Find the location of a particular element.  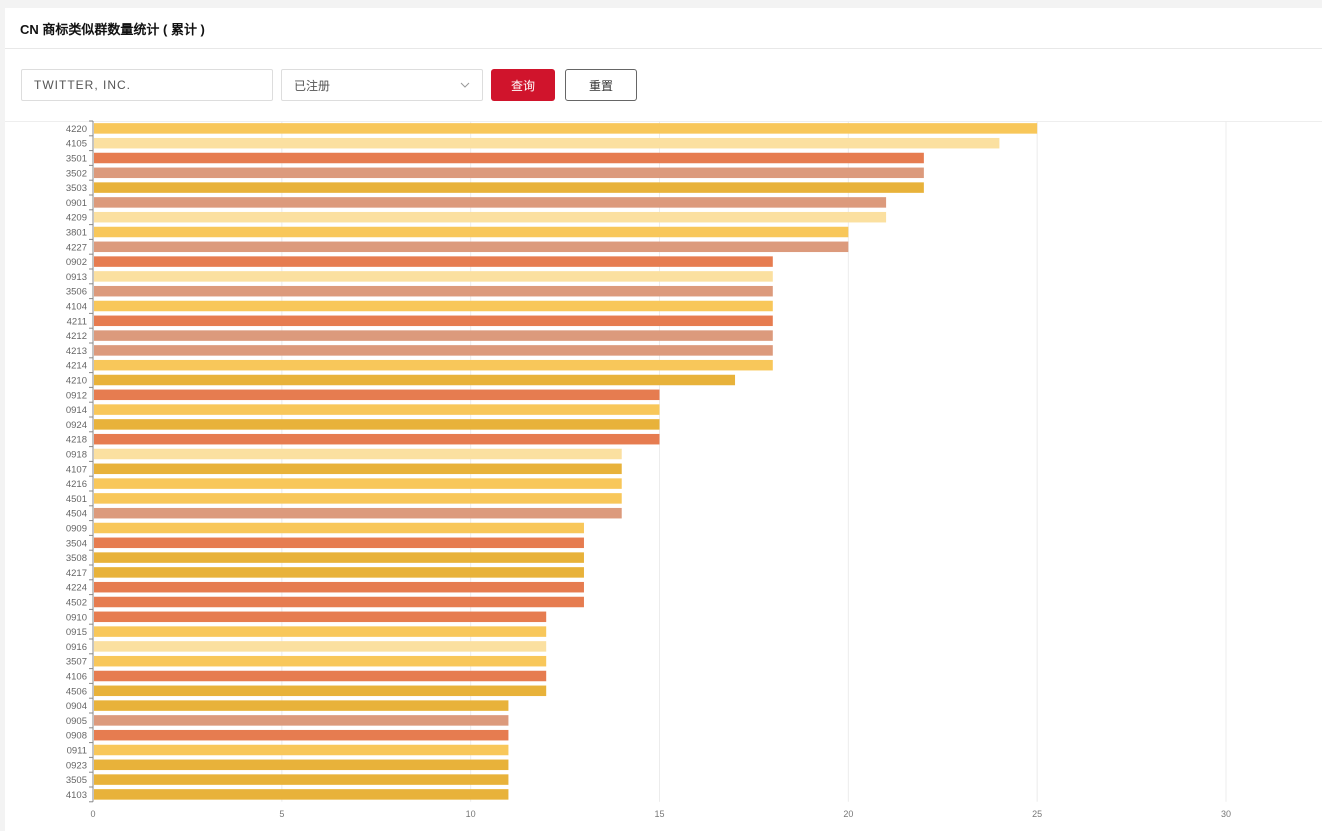

y-tick-label: 0913 is located at coordinates (76, 277).